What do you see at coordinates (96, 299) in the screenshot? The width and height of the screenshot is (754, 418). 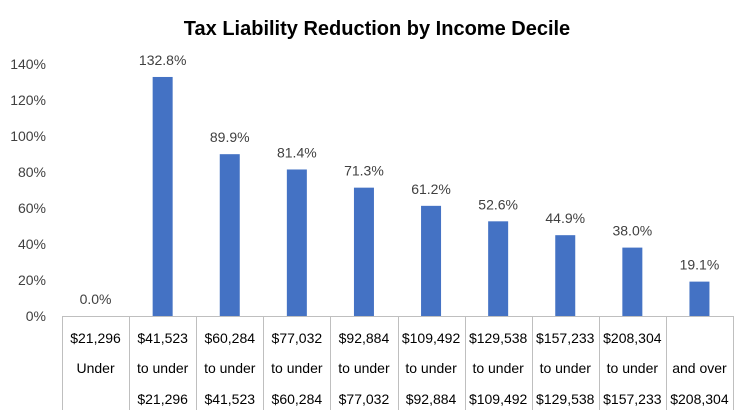 I see `data-label: 0.0%` at bounding box center [96, 299].